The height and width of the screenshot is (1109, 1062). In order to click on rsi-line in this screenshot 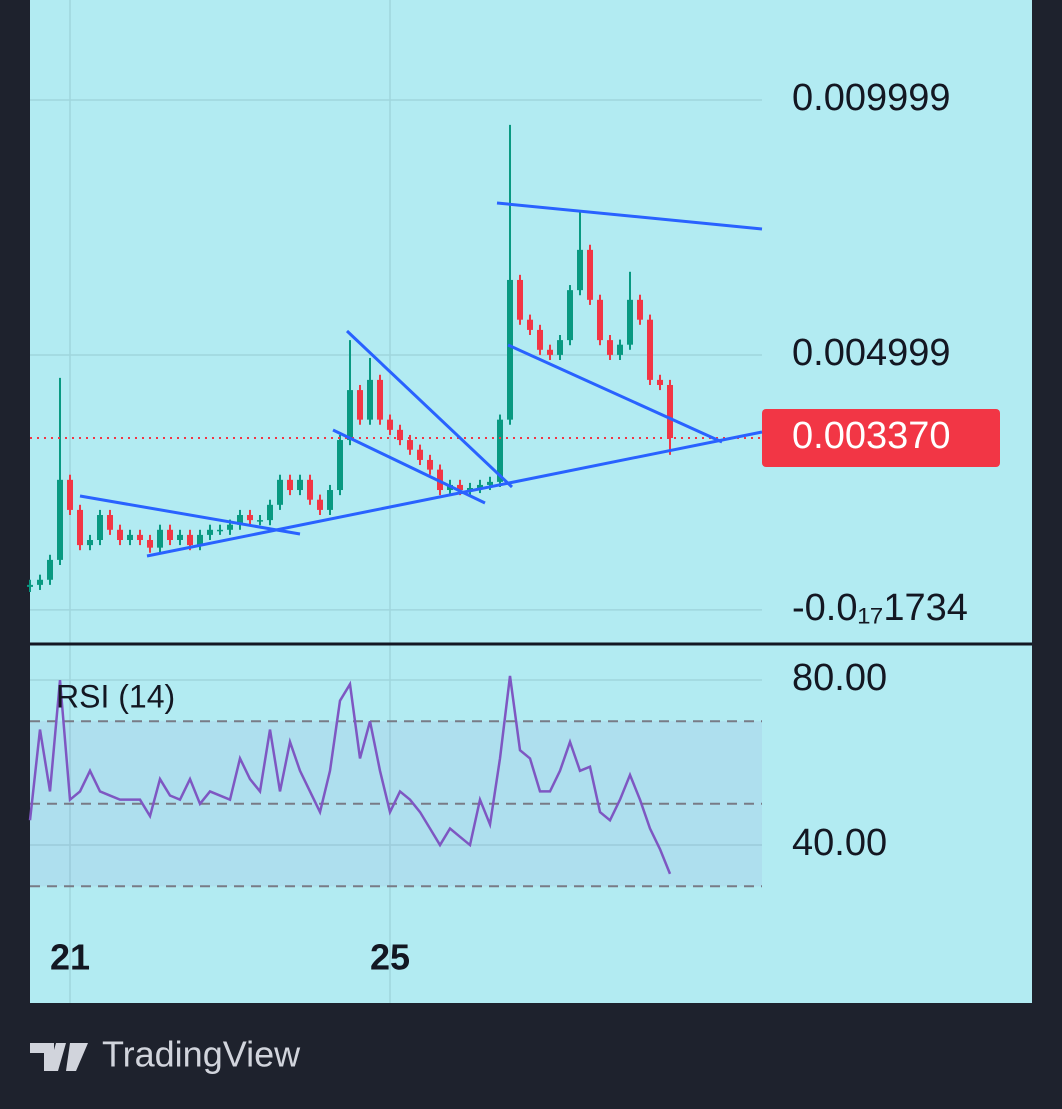, I will do `click(350, 775)`.